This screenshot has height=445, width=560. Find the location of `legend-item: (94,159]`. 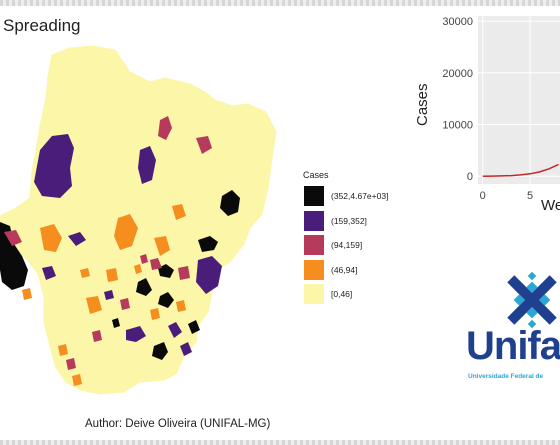

legend-item: (94,159] is located at coordinates (345, 245).